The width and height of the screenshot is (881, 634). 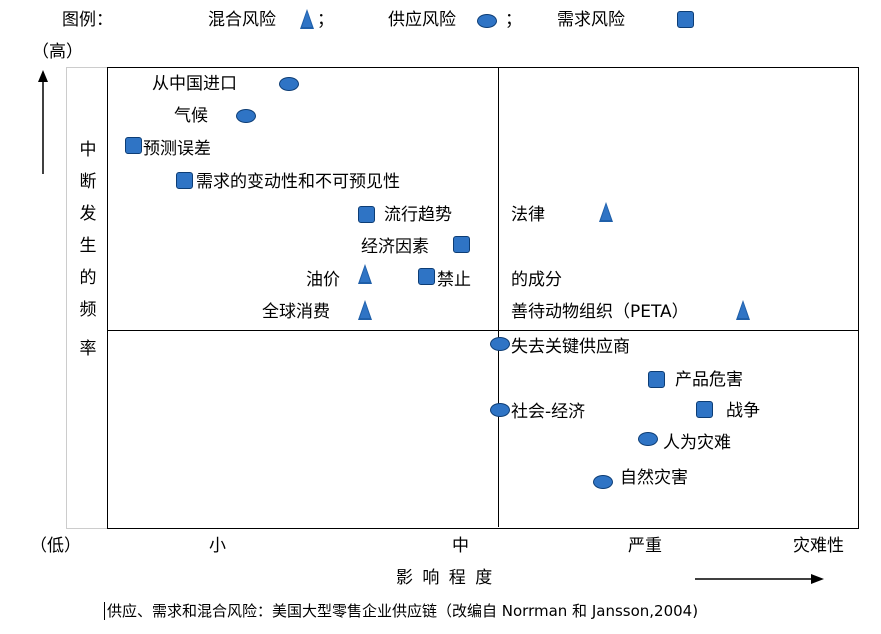 What do you see at coordinates (528, 215) in the screenshot?
I see `item-law-label: 法律` at bounding box center [528, 215].